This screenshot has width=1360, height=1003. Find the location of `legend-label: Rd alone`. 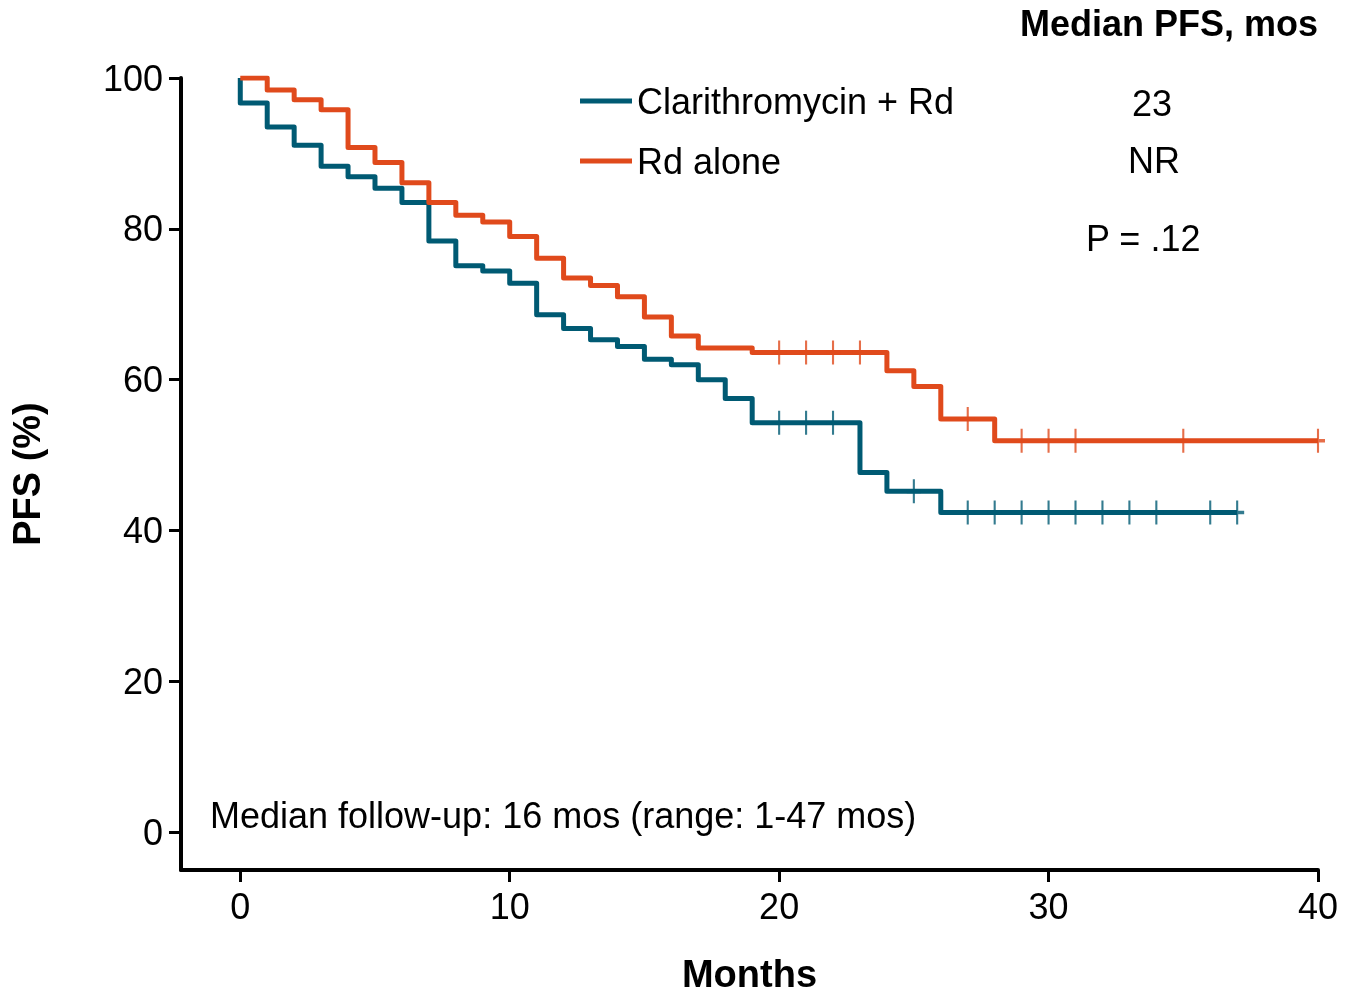

legend-label: Rd alone is located at coordinates (709, 161).